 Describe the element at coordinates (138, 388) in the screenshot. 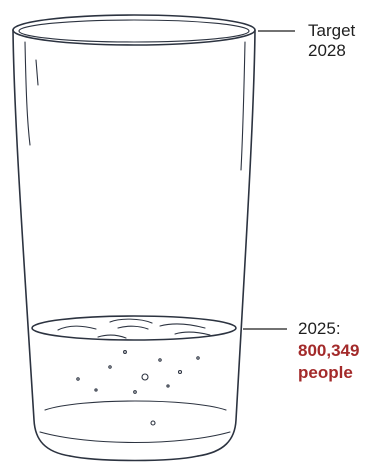

I see `water-bubbles` at that location.